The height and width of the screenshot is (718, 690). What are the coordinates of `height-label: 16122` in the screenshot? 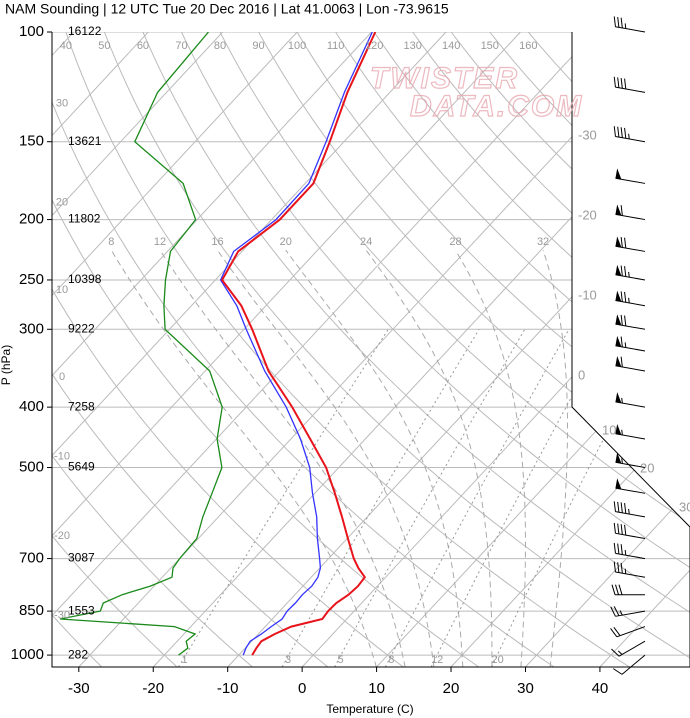 It's located at (85, 31).